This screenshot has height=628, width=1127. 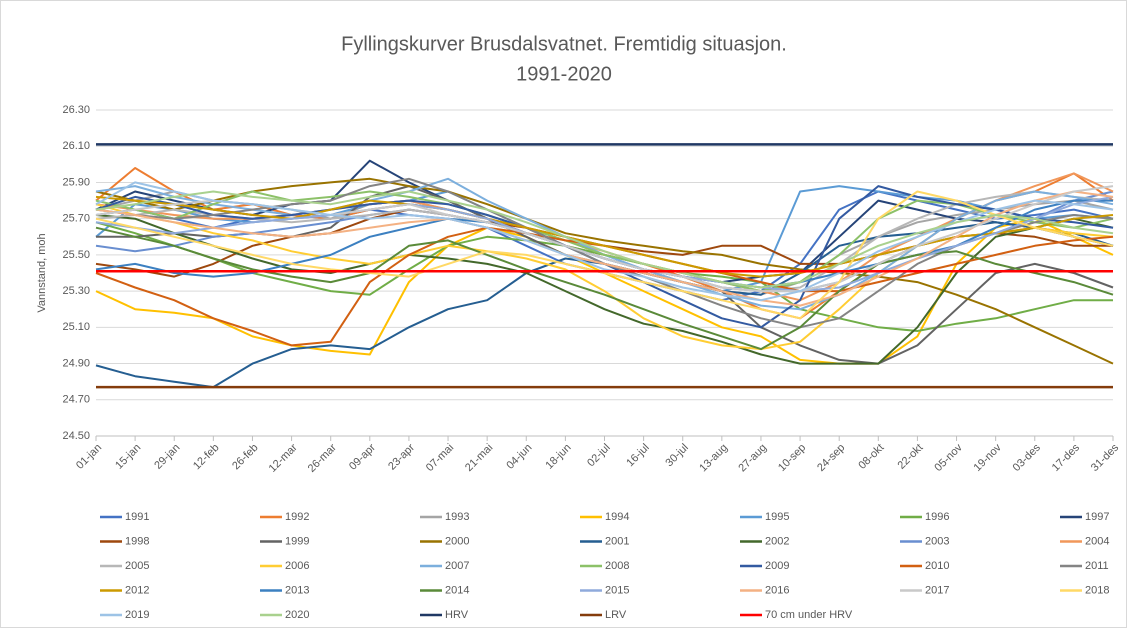 What do you see at coordinates (76, 182) in the screenshot?
I see `y-tick-label: 25.90` at bounding box center [76, 182].